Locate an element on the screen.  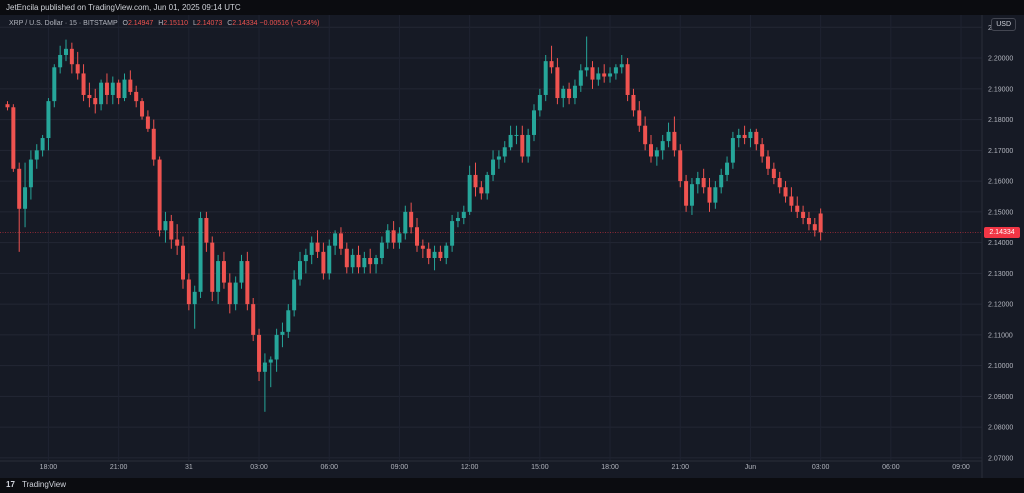
open-value: 2.14947 is located at coordinates (140, 23).